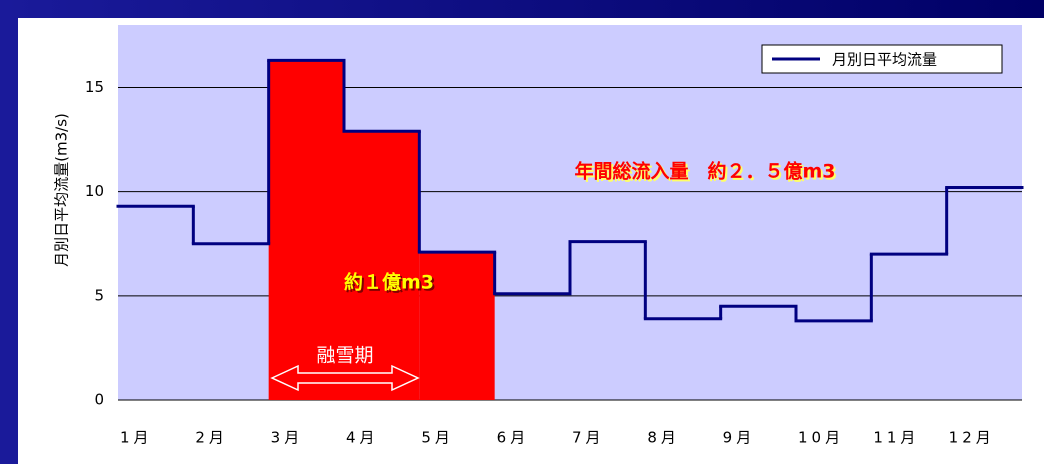  Describe the element at coordinates (362, 438) in the screenshot. I see `x-tick-label: 4月` at that location.